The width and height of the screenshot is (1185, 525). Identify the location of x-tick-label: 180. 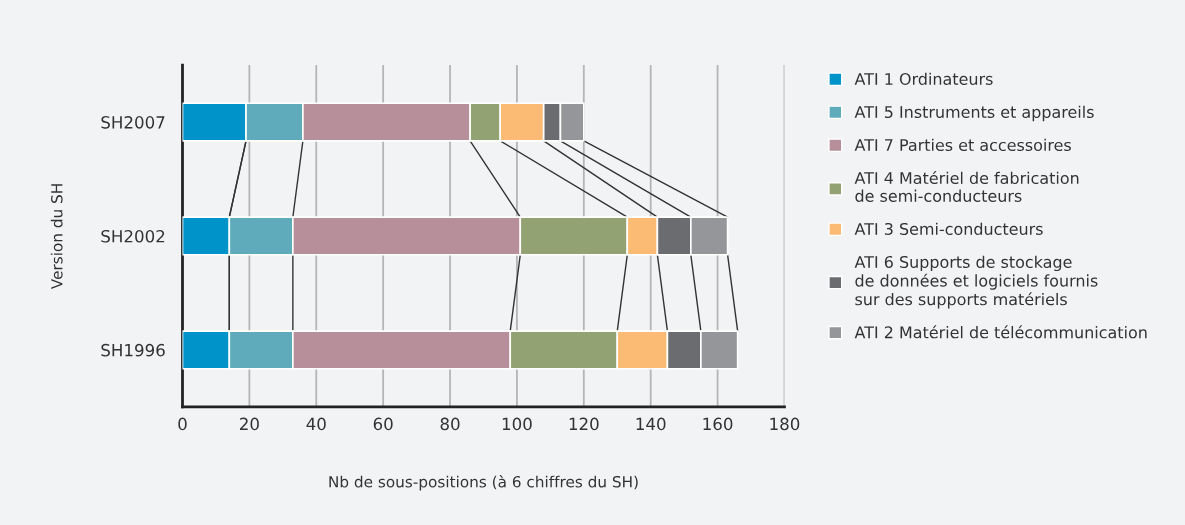
(785, 424).